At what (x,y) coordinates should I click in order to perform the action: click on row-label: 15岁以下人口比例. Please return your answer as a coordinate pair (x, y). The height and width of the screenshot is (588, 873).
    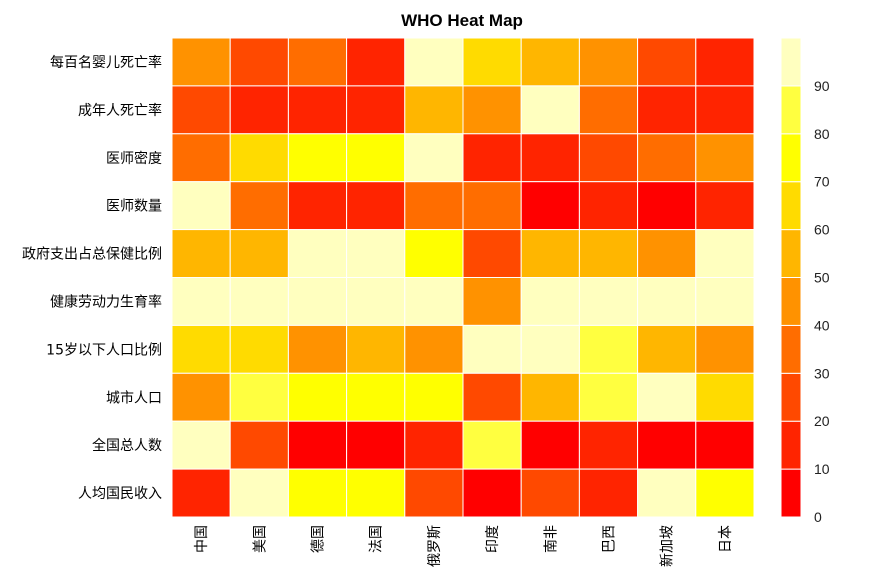
    Looking at the image, I should click on (104, 350).